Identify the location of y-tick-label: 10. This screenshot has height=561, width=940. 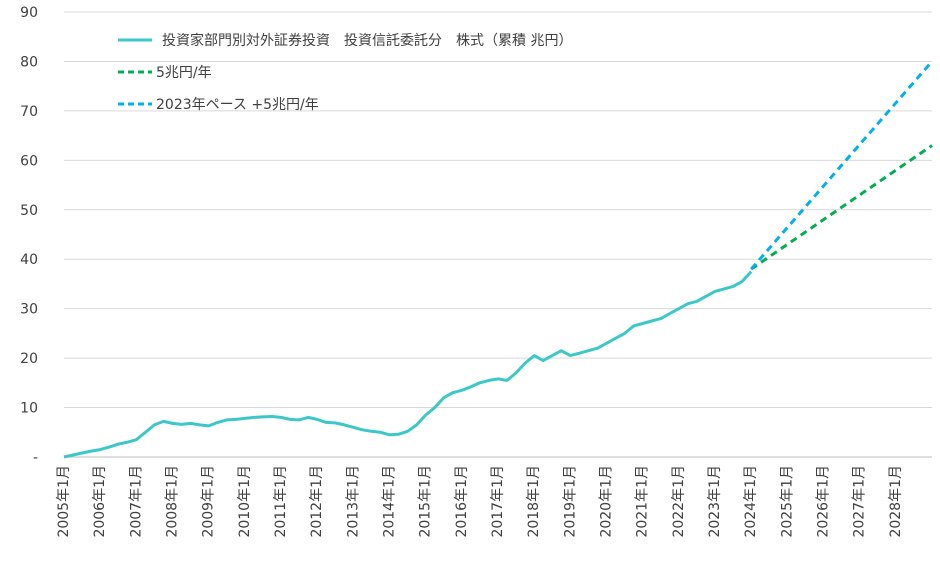
(29, 409).